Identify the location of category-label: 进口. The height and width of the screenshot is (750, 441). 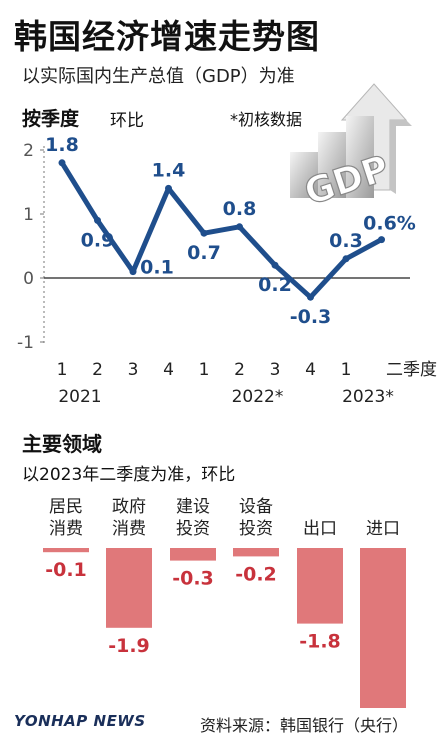
(383, 529).